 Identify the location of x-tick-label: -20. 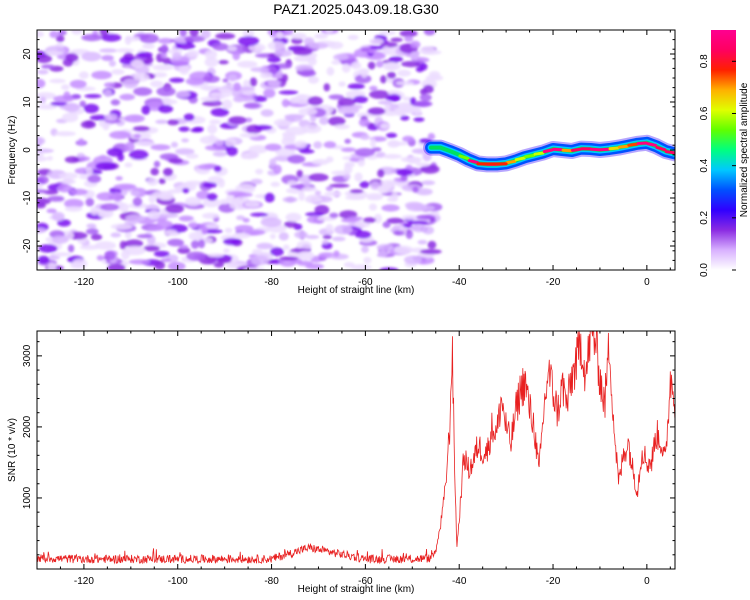
(553, 581).